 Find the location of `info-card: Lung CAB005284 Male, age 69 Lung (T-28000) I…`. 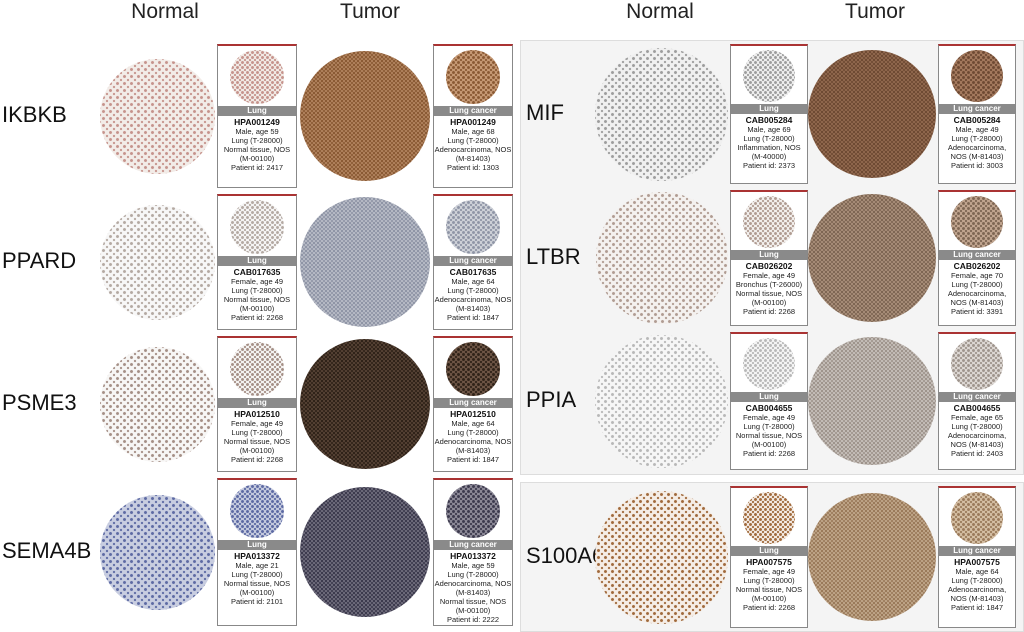

info-card: Lung CAB005284 Male, age 69 Lung (T-28000) I… is located at coordinates (769, 114).